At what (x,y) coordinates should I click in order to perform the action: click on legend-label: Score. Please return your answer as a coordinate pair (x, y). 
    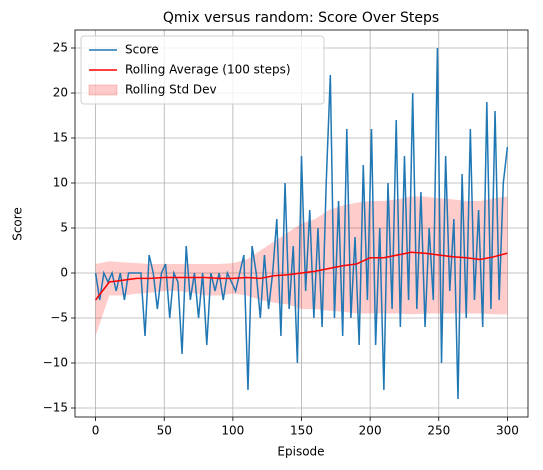
    Looking at the image, I should click on (142, 50).